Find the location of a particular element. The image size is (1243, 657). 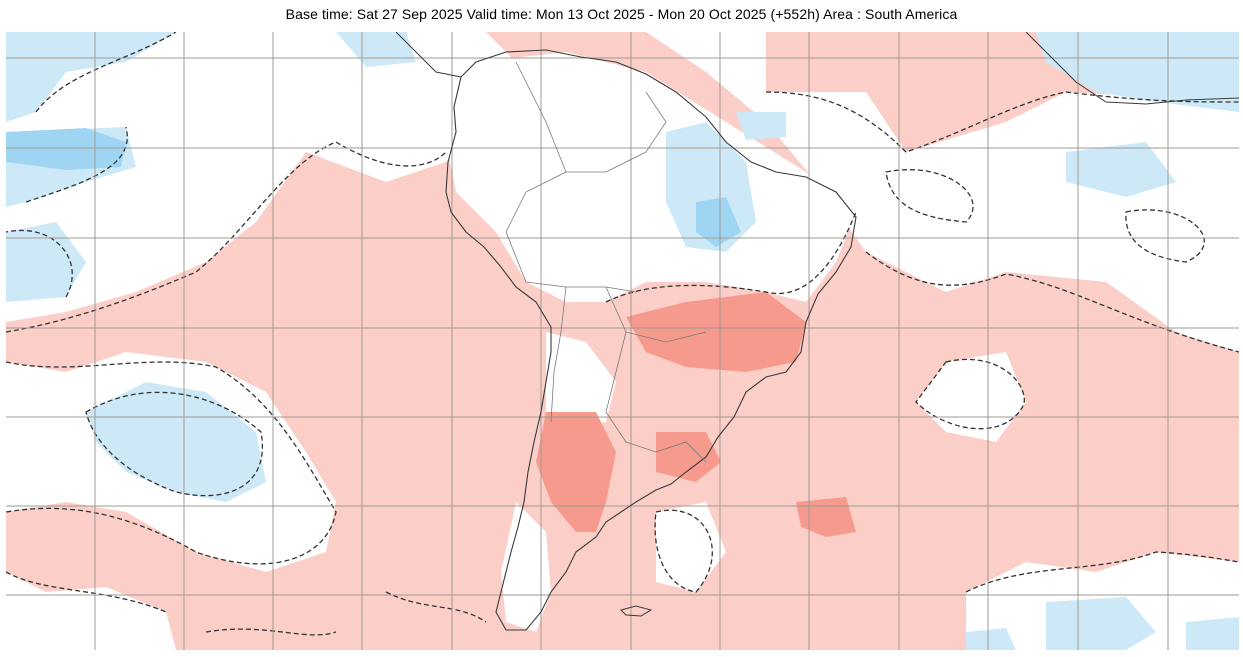

country-borders is located at coordinates (606, 262).